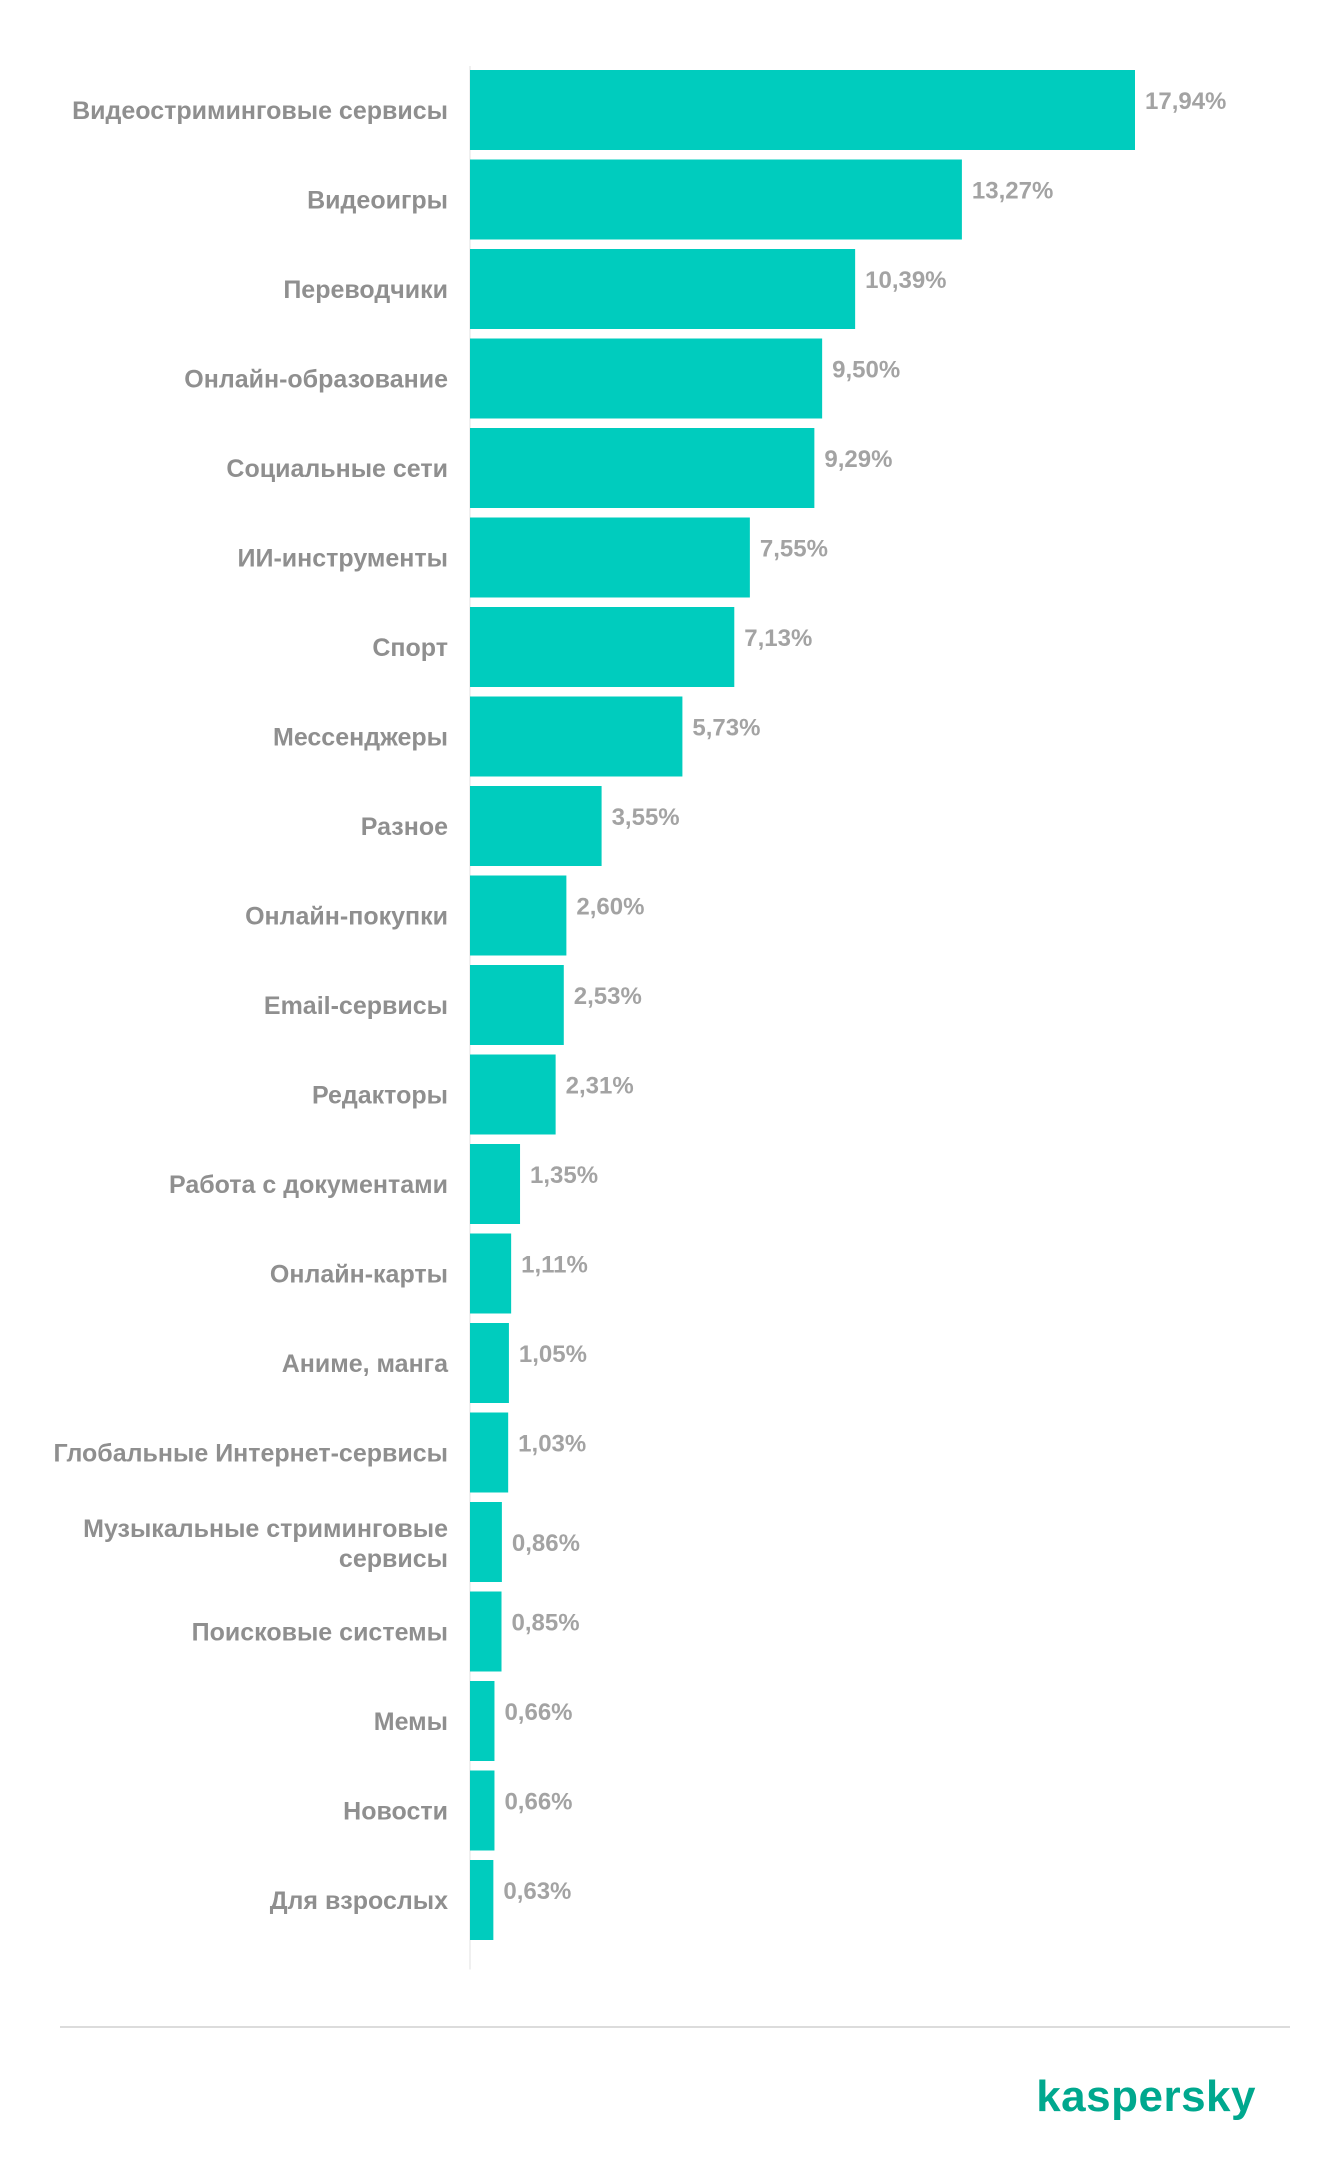 This screenshot has height=2170, width=1340. I want to click on category-label-4: Социальные сети, so click(337, 469).